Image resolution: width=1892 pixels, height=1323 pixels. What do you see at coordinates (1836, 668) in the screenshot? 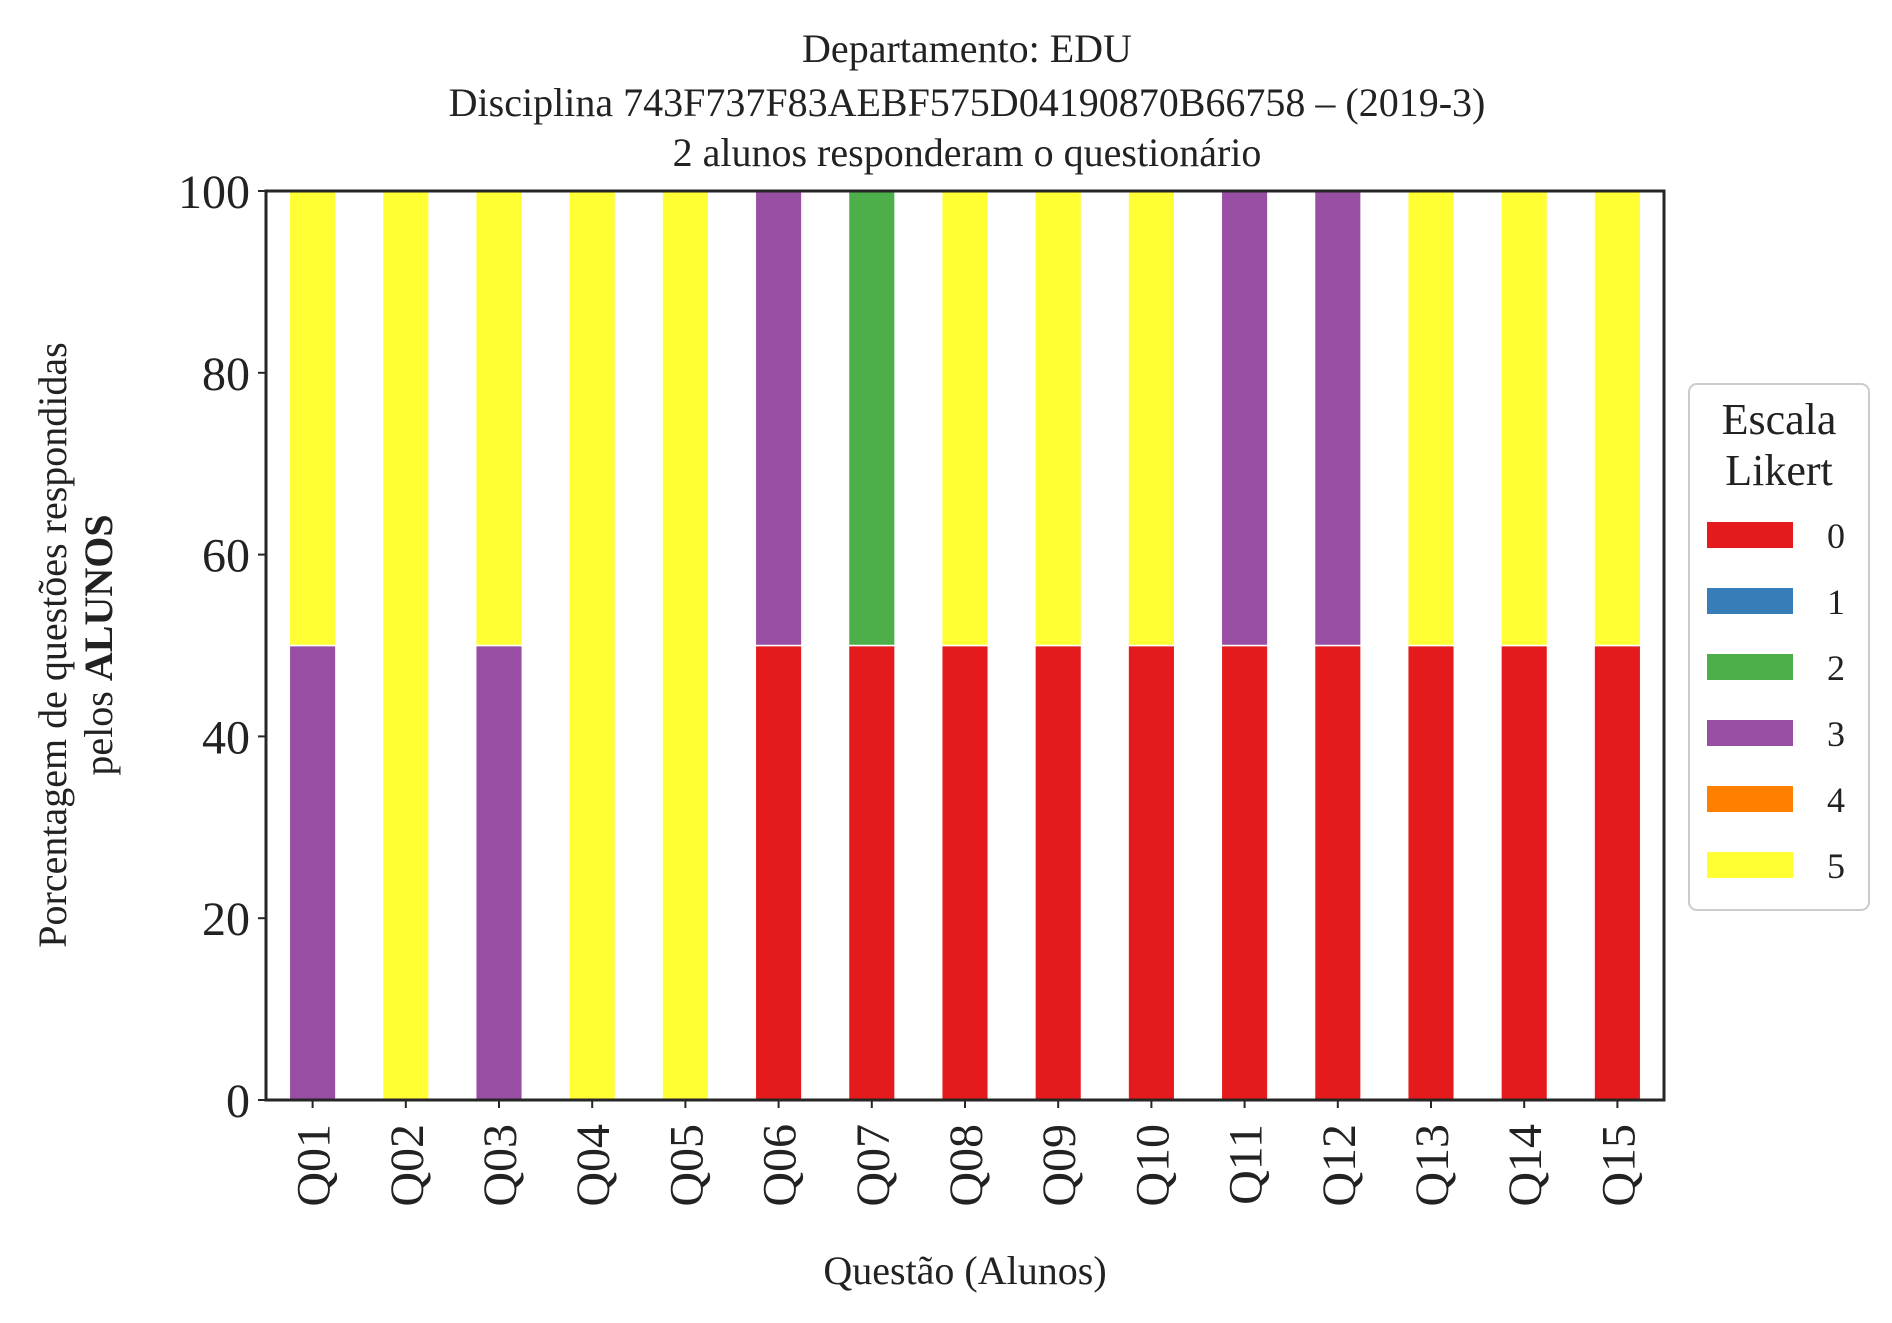
I see `legend-label-2: 2` at bounding box center [1836, 668].